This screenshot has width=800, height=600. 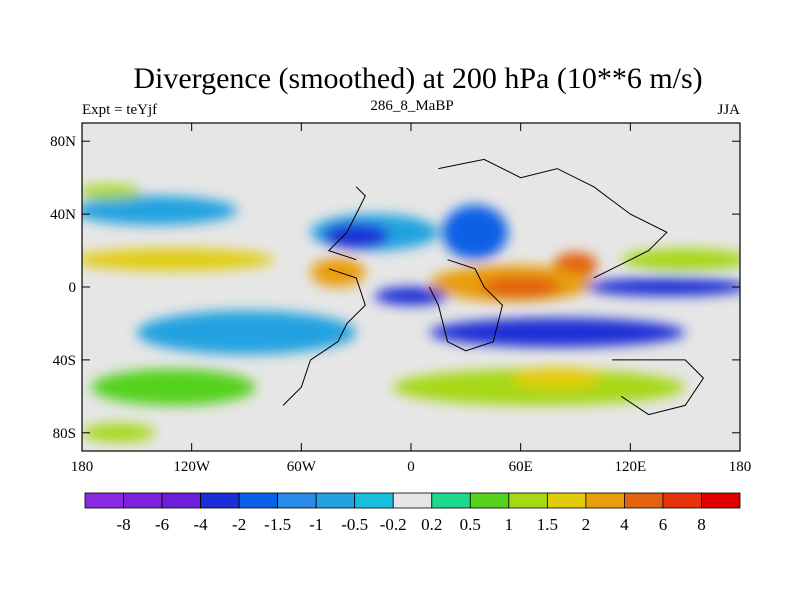 I want to click on field-region-n-hem-high-neg-band, so click(x=160, y=210).